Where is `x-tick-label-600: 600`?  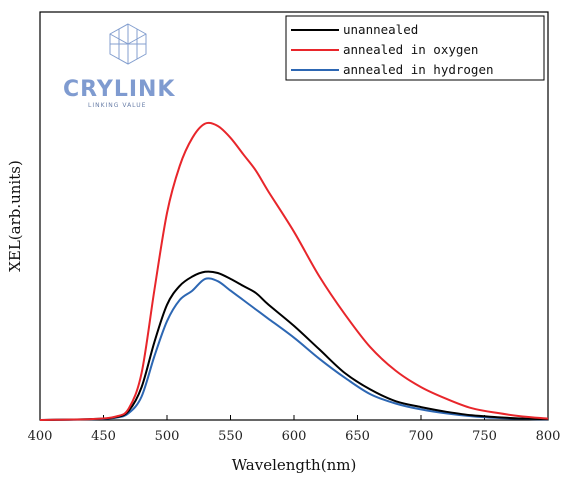 x-tick-label-600: 600 is located at coordinates (294, 436).